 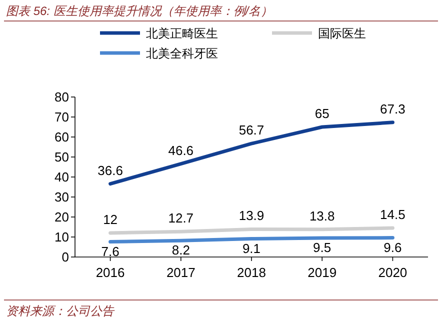 What do you see at coordinates (61, 117) in the screenshot?
I see `y-tick-label: 70` at bounding box center [61, 117].